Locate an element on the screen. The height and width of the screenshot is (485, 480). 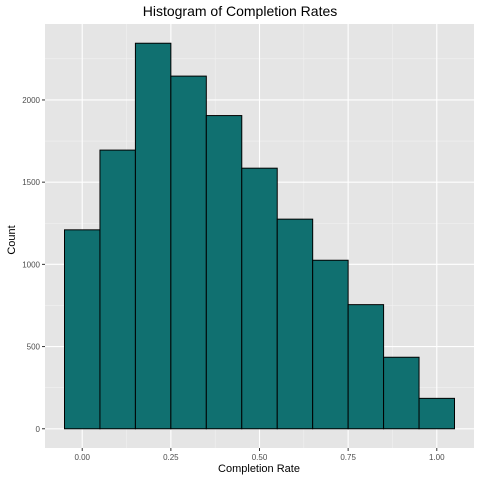
chart-title: Histogram of Completion Rates is located at coordinates (240, 11).